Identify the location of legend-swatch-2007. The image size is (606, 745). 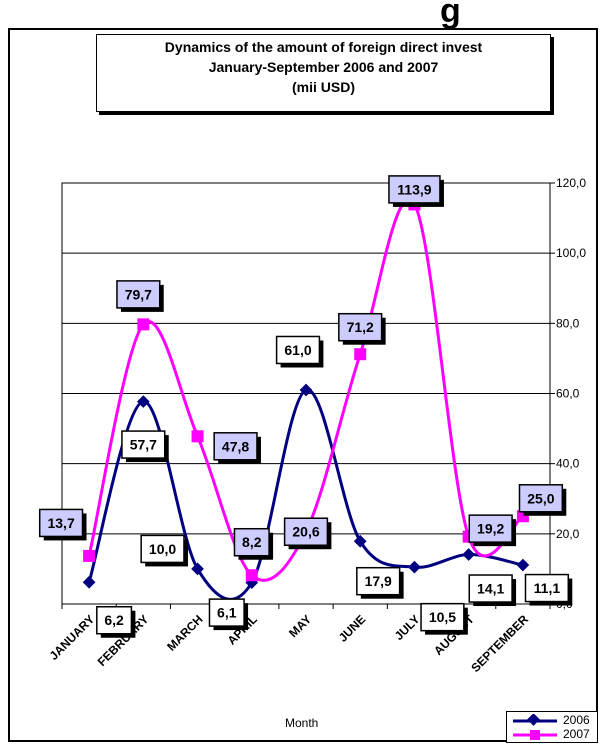
(535, 735).